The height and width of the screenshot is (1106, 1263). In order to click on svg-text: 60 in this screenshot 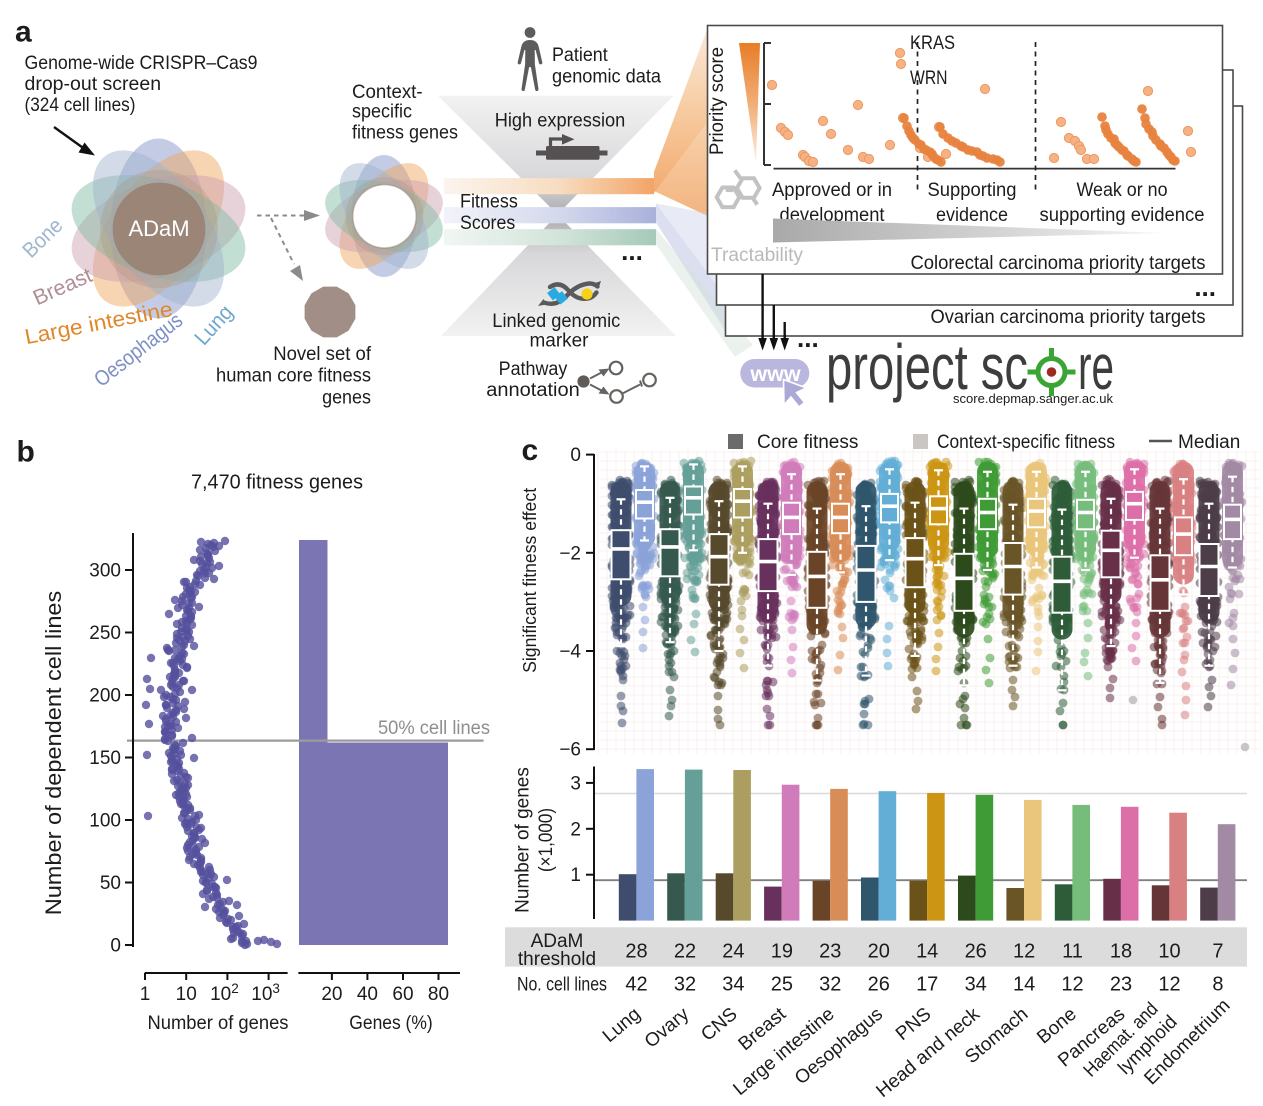, I will do `click(402, 994)`.